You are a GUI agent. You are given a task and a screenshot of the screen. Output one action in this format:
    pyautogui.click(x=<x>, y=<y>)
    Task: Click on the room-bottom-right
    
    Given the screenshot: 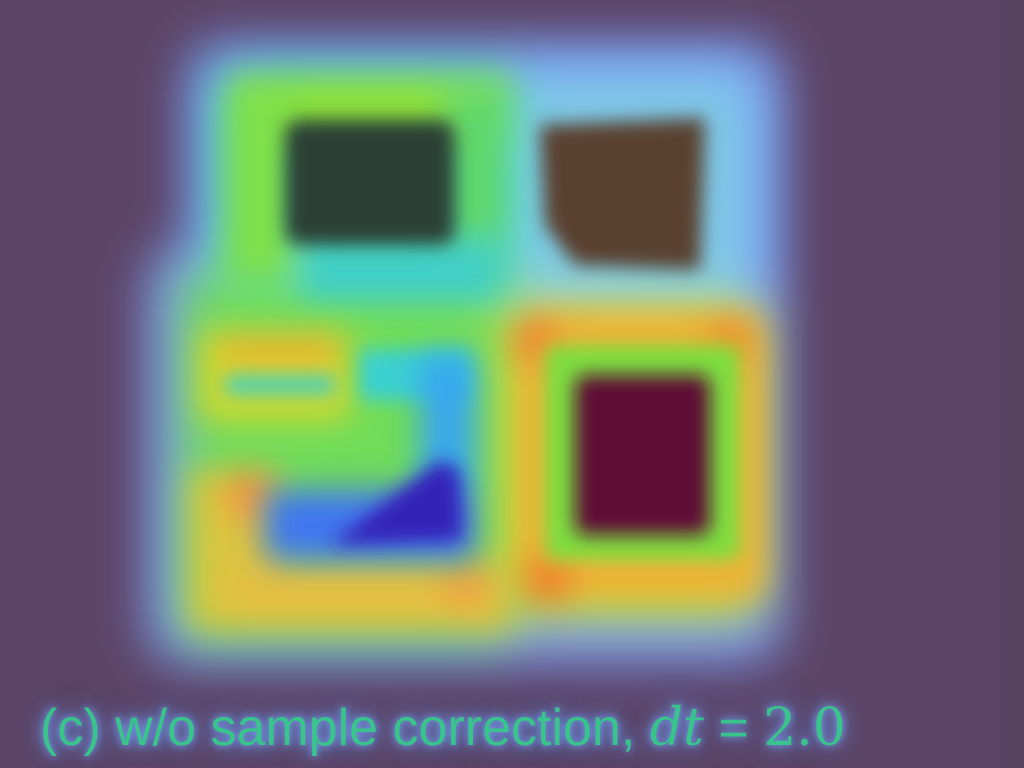 What is the action you would take?
    pyautogui.click(x=642, y=455)
    